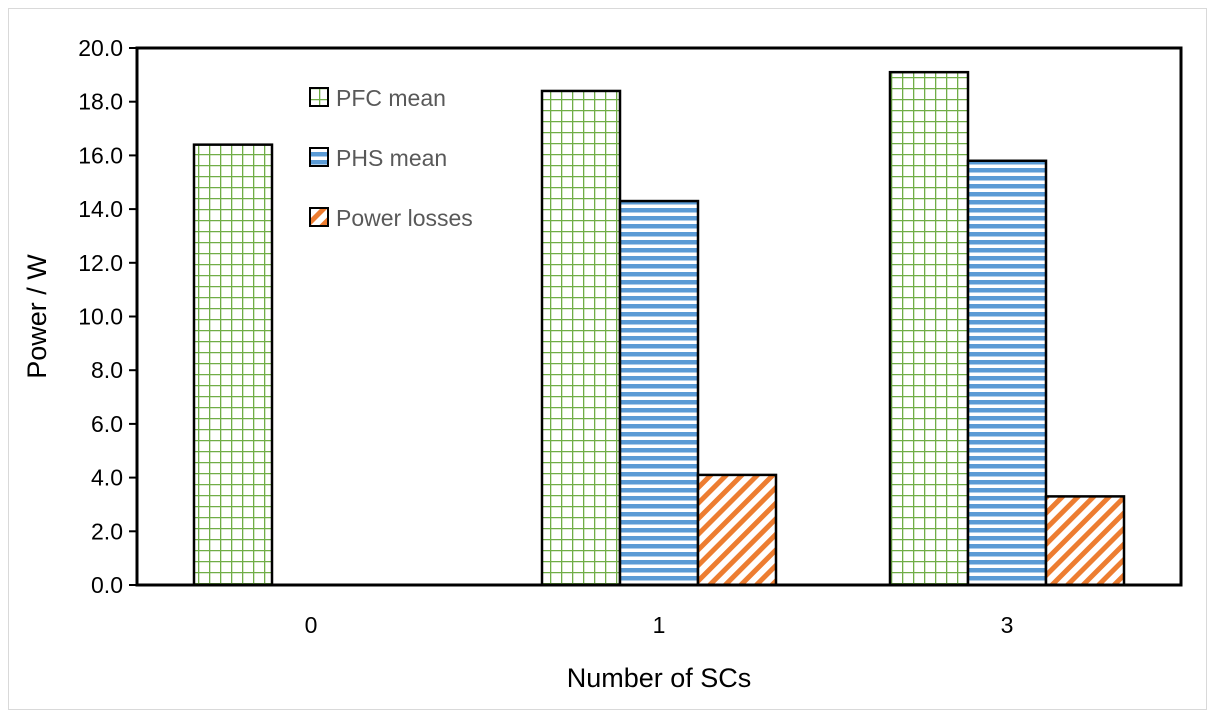 The width and height of the screenshot is (1217, 720). I want to click on x-tick-label: 1, so click(659, 625).